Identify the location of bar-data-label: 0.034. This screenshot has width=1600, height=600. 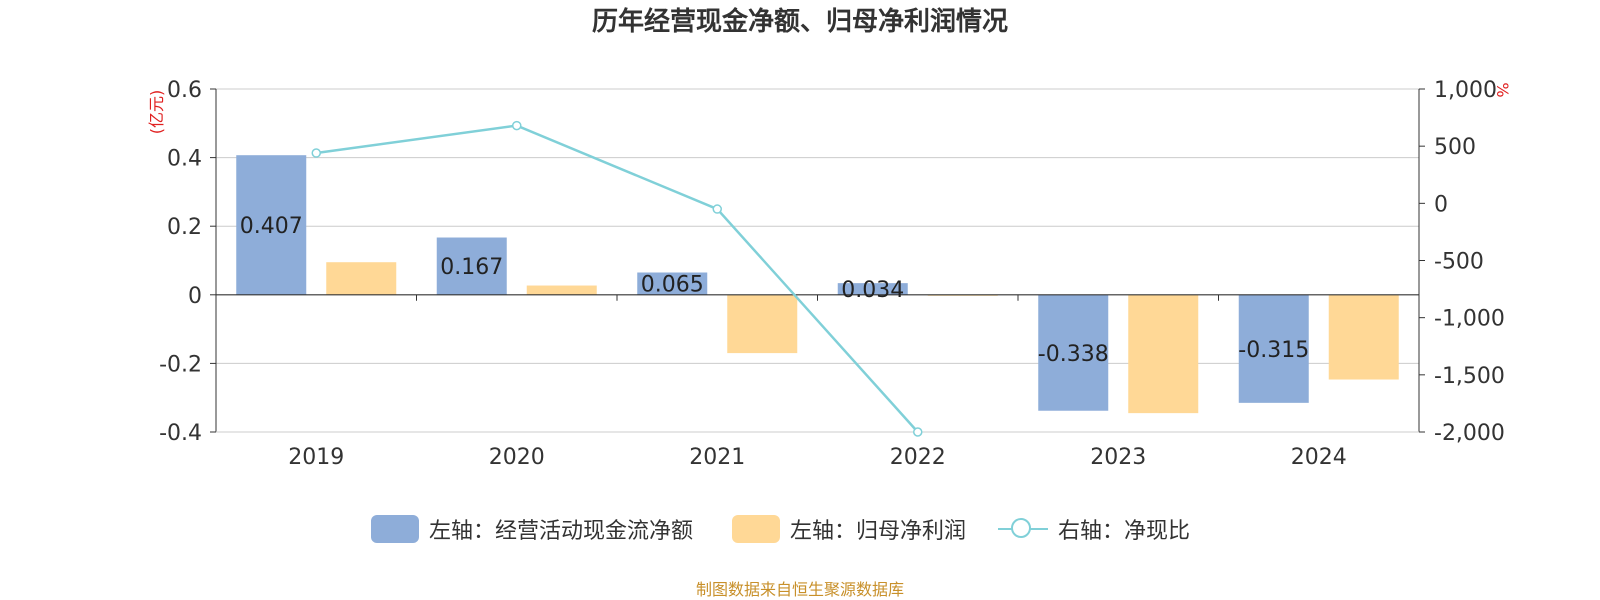
(872, 290).